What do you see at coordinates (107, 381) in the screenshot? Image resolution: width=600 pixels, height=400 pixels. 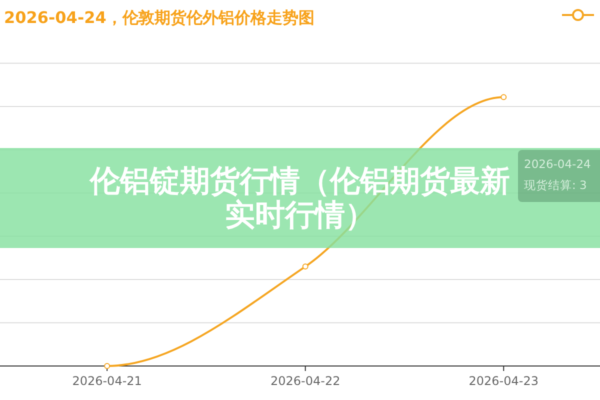 I see `x-tick-label: 2026-04-21` at bounding box center [107, 381].